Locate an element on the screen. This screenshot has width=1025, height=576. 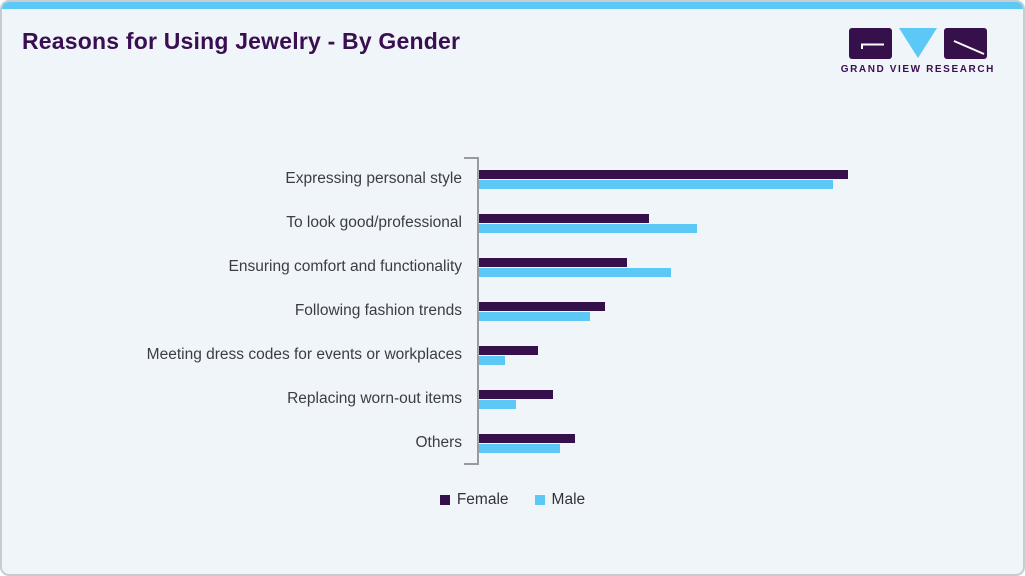
legend-item-female: Female is located at coordinates (474, 500).